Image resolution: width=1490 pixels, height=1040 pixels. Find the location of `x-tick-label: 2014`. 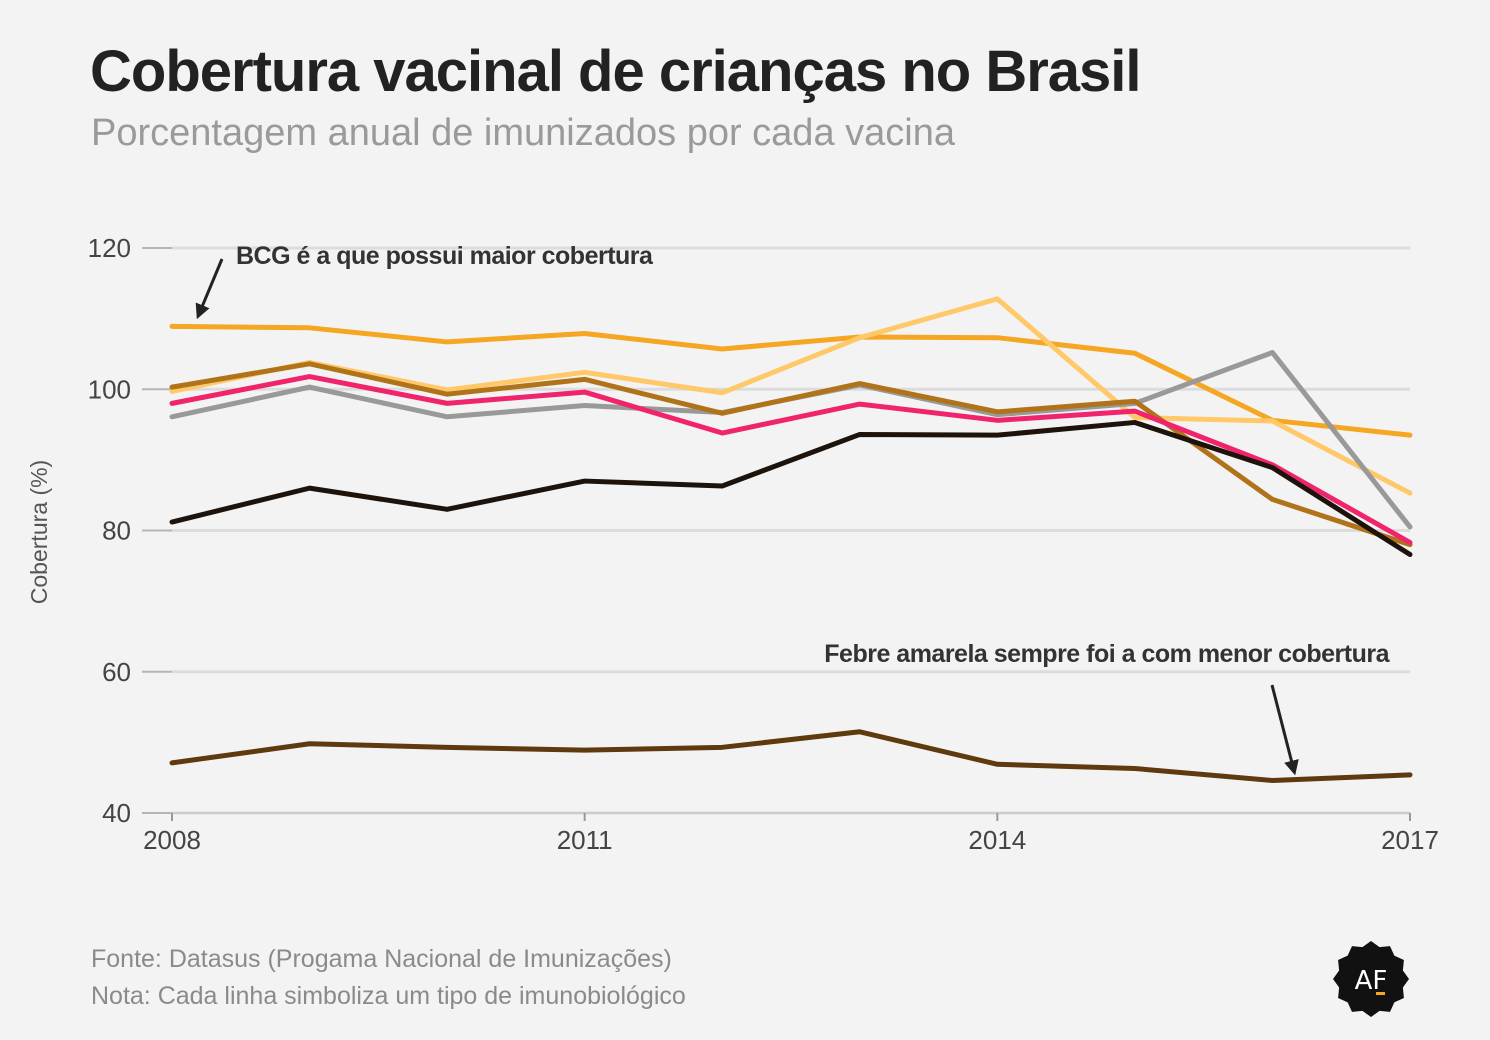

x-tick-label: 2014 is located at coordinates (997, 840).